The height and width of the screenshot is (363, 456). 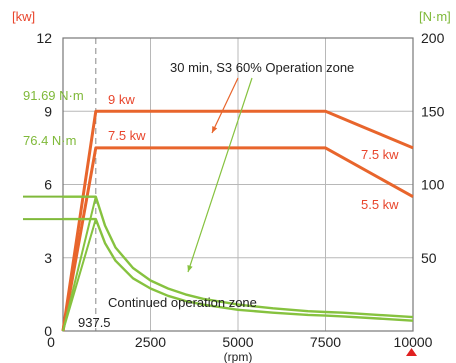 I want to click on torque-label-low: 76.4 N·m, so click(x=49, y=140).